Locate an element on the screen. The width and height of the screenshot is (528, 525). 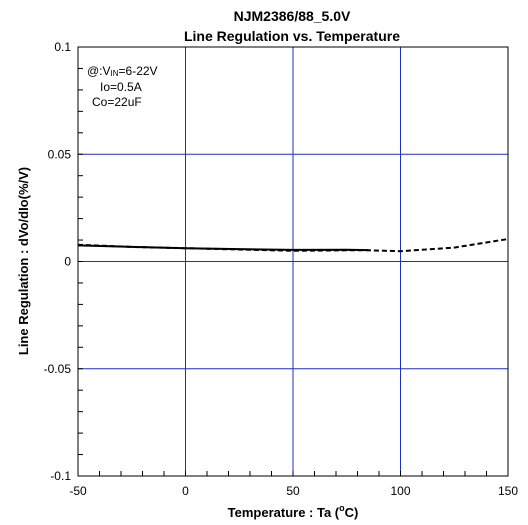
chart-title-line2: Line Regulation vs. Temperature is located at coordinates (292, 36).